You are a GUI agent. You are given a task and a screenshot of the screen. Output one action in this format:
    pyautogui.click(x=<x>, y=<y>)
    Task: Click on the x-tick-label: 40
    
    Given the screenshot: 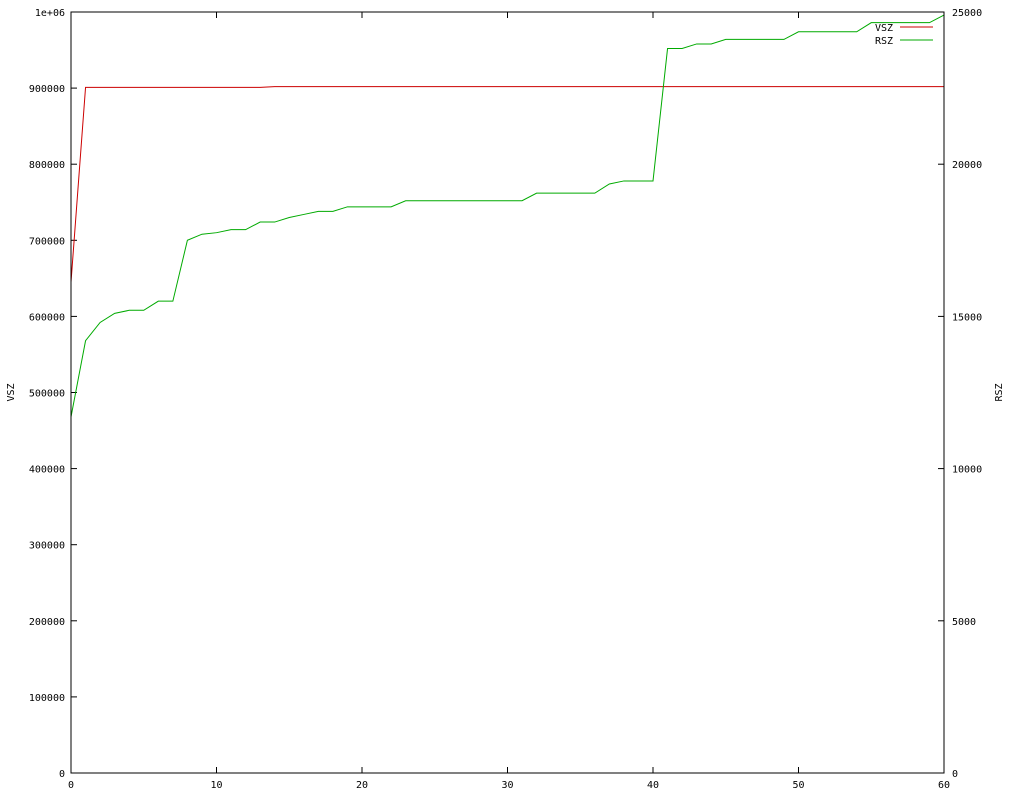 What is the action you would take?
    pyautogui.click(x=653, y=785)
    